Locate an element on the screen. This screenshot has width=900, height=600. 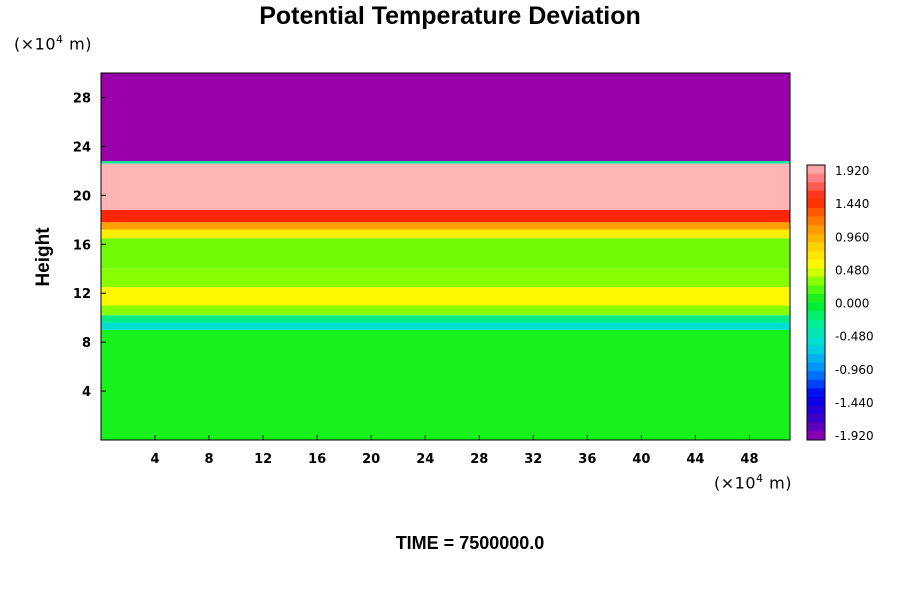
y-axis-ticks: 4 8 12 16 20 24 28 is located at coordinates (89, 245).